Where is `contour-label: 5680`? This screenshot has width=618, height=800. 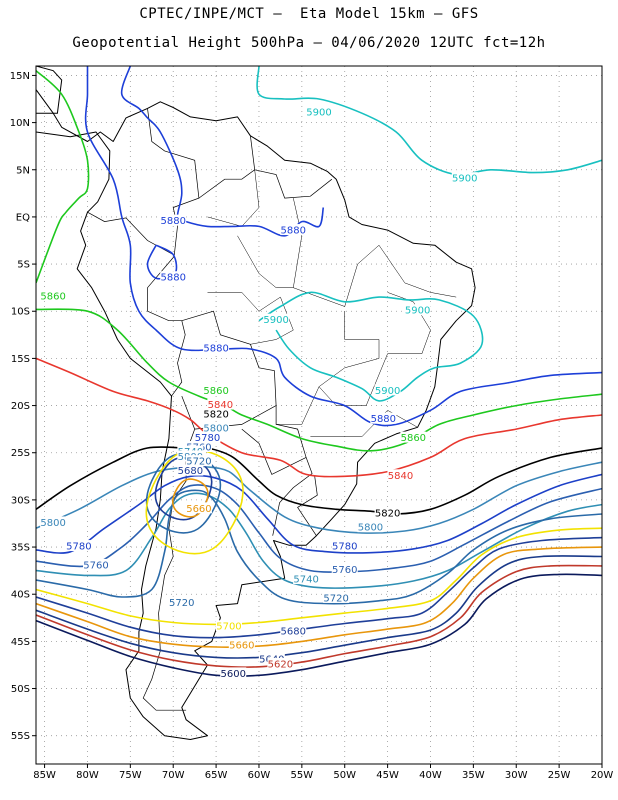 contour-label: 5680 is located at coordinates (293, 631).